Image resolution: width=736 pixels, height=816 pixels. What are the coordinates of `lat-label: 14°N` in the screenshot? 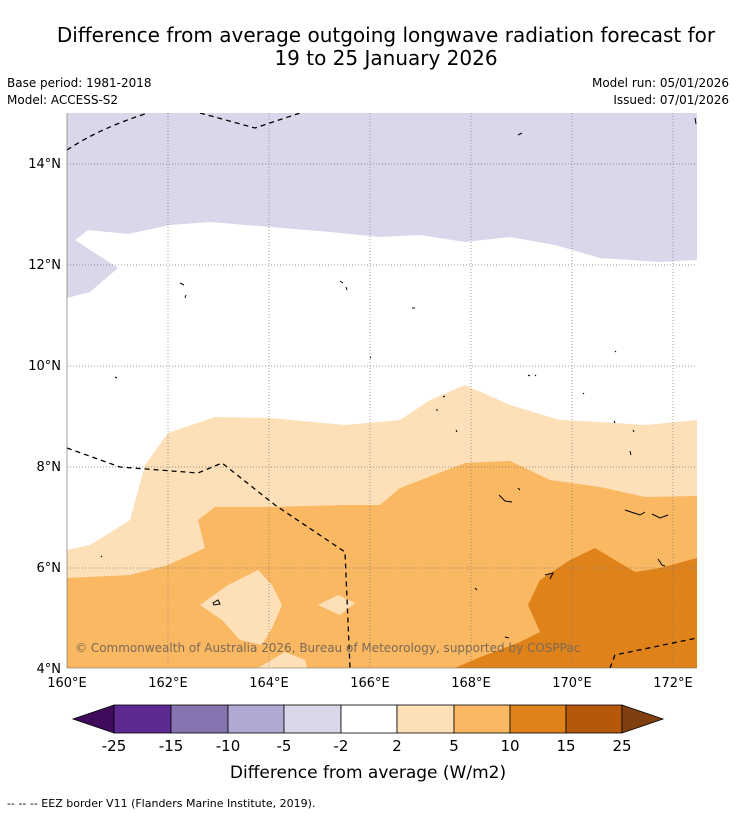 It's located at (44, 164).